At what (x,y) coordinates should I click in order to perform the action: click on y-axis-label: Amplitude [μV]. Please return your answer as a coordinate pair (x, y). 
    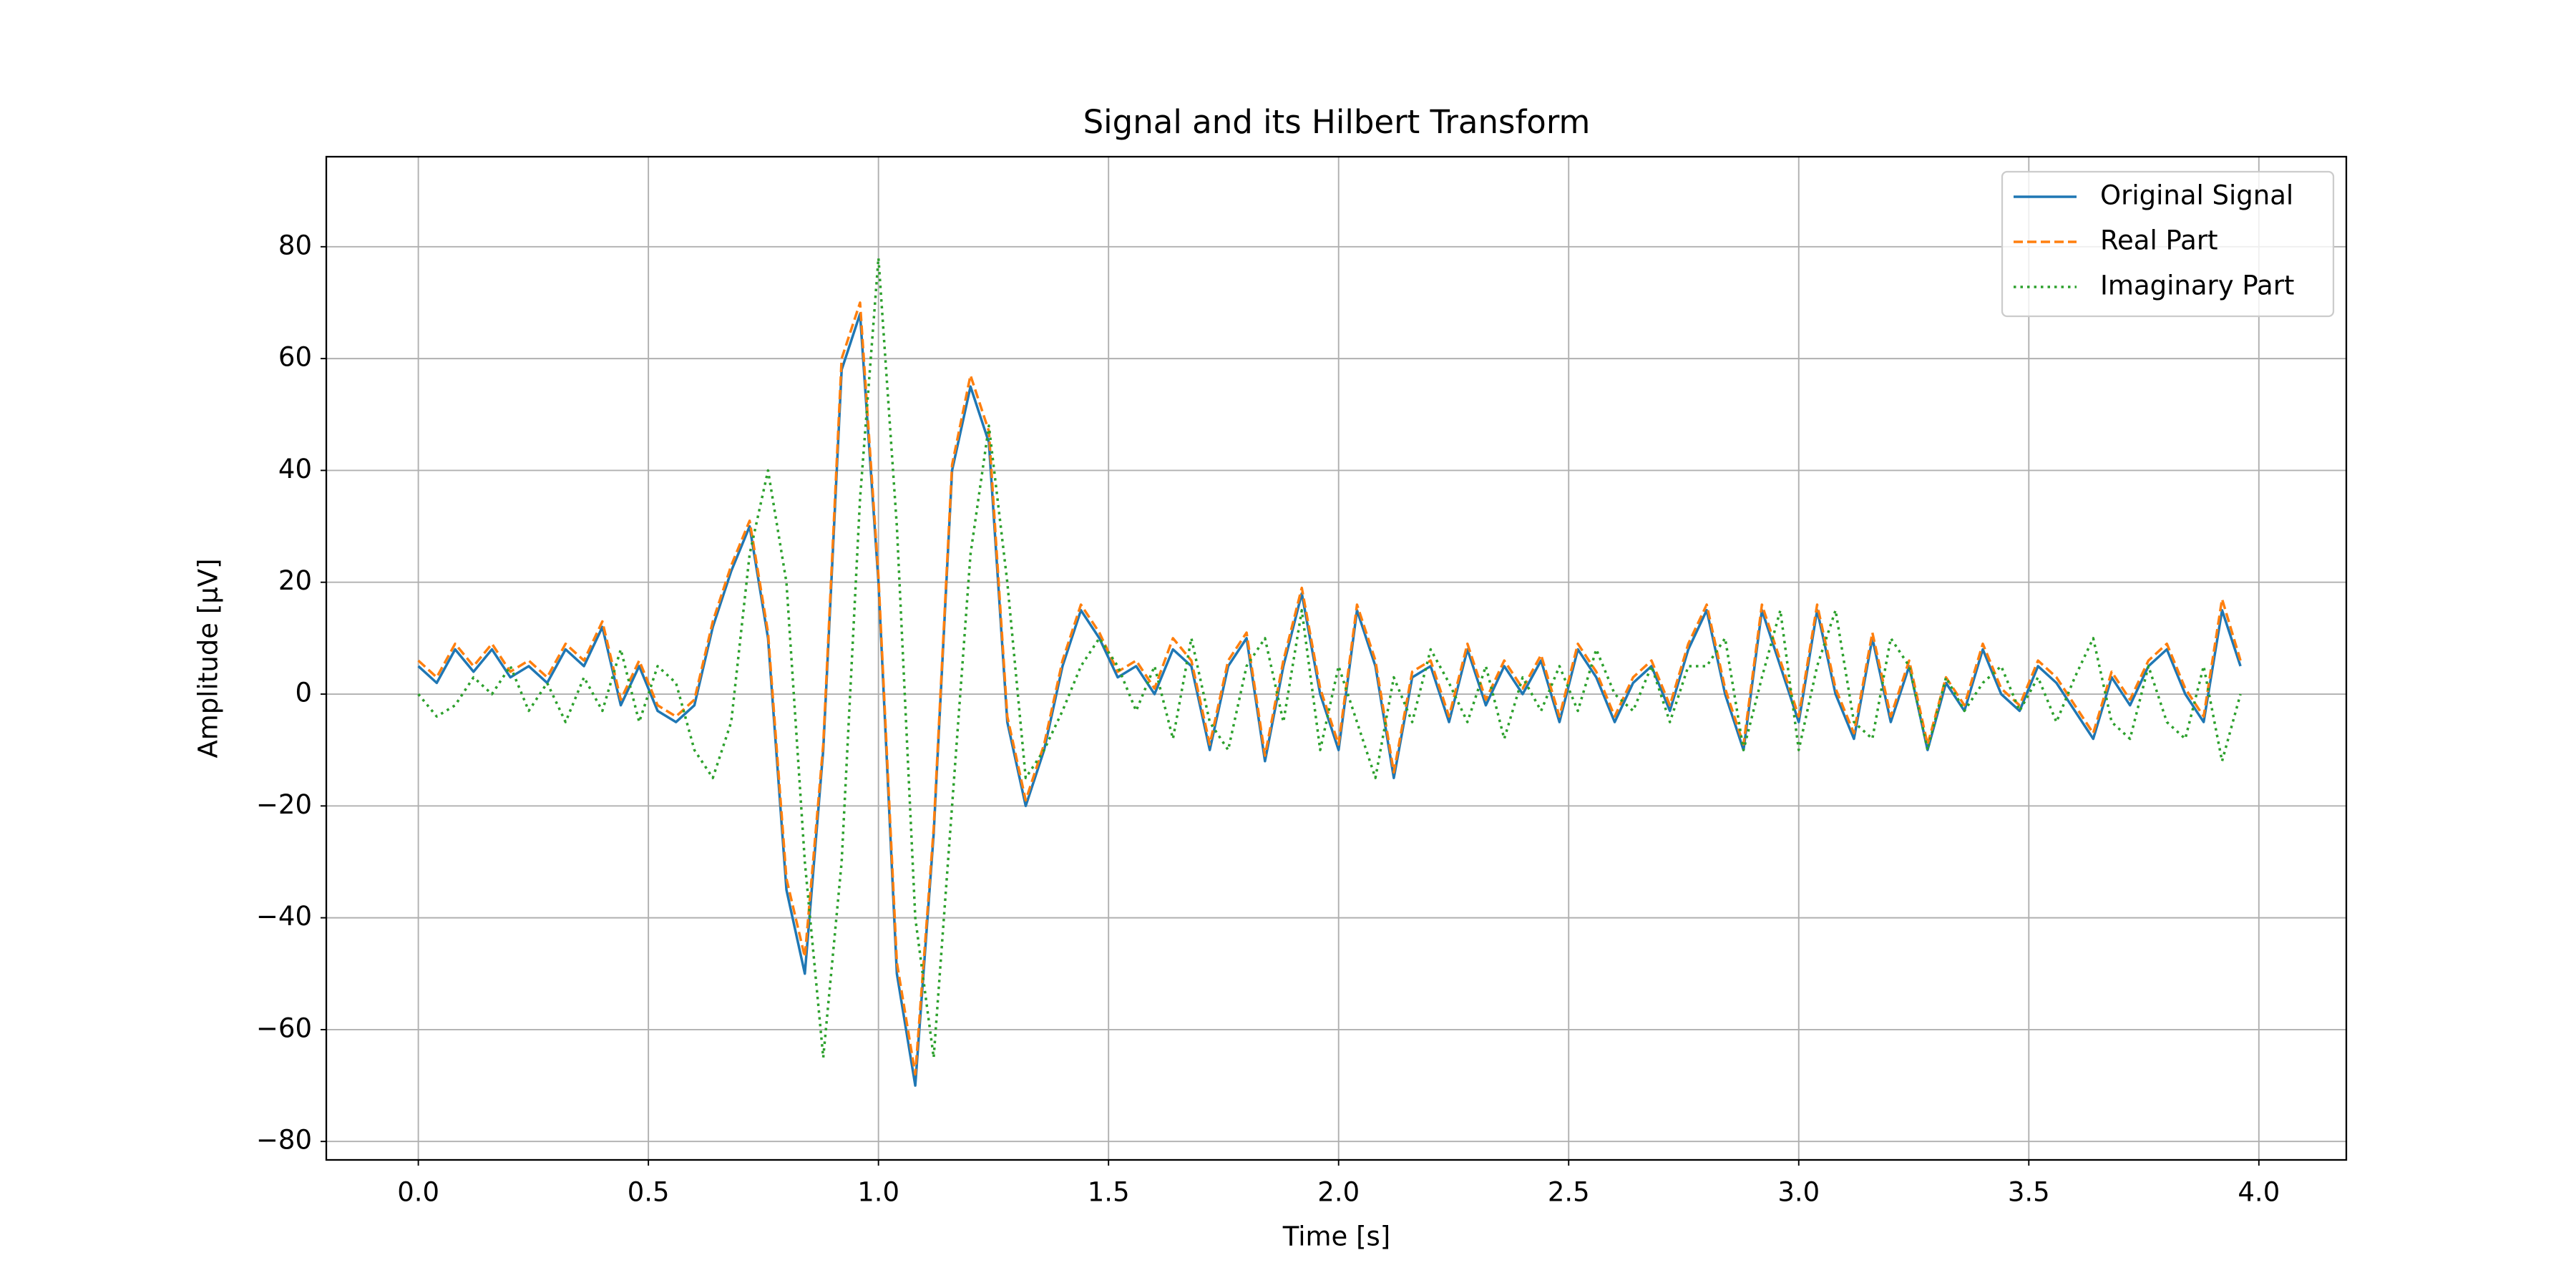
    Looking at the image, I should click on (208, 658).